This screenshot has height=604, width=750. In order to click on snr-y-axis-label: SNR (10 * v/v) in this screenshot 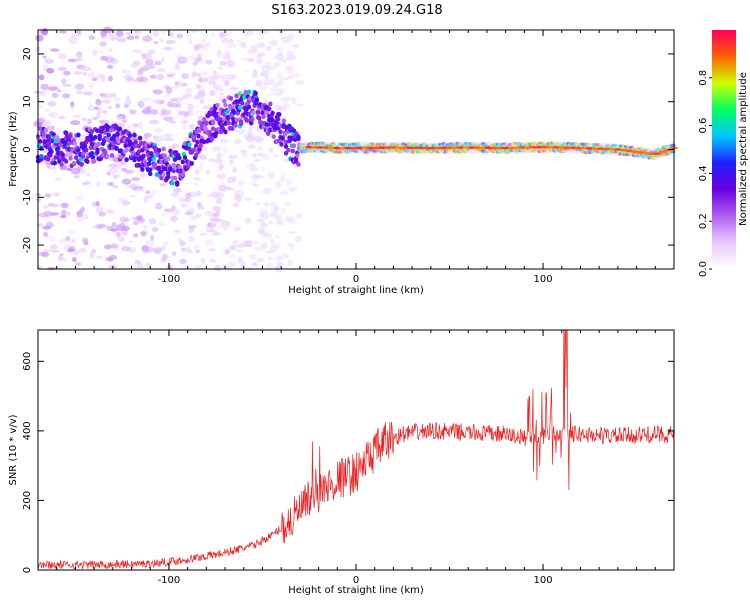, I will do `click(13, 449)`.